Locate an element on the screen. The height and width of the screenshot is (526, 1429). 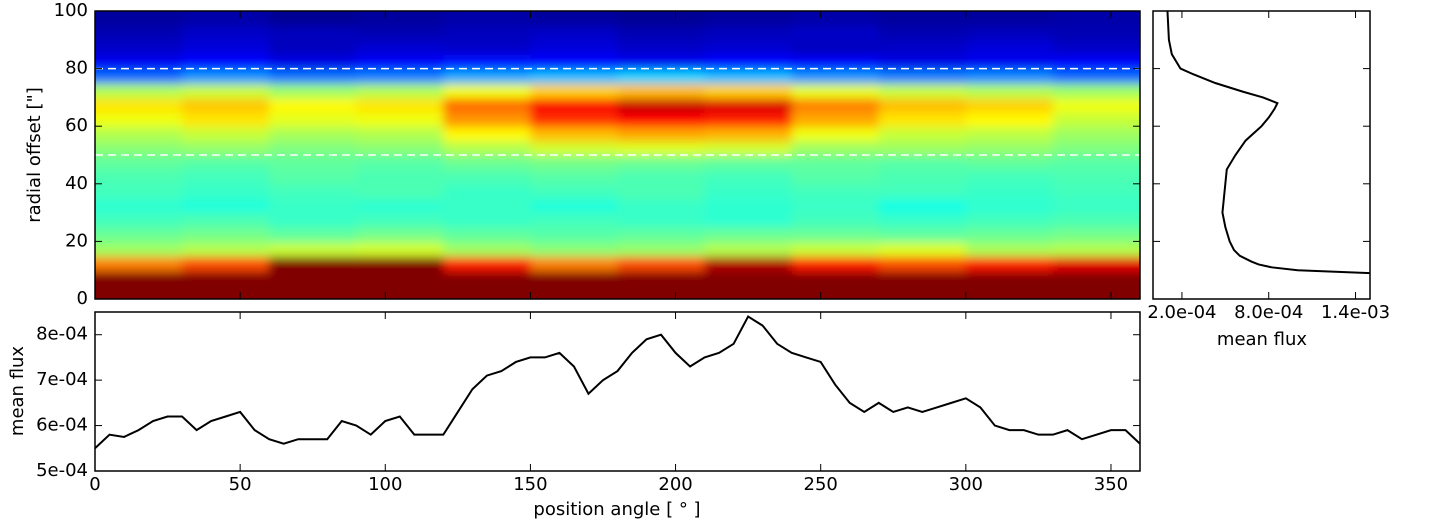
x-tick-label: 150 is located at coordinates (530, 484).